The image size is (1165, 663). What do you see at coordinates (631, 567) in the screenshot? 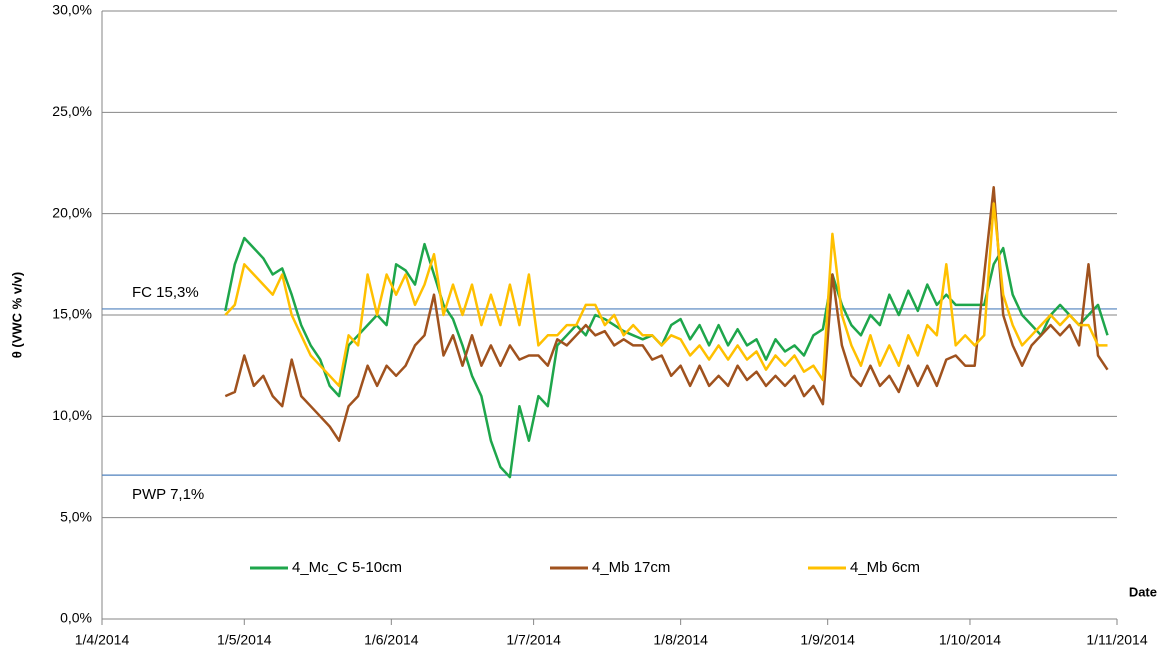
I see `legend-label: 4_Mb 17cm` at bounding box center [631, 567].